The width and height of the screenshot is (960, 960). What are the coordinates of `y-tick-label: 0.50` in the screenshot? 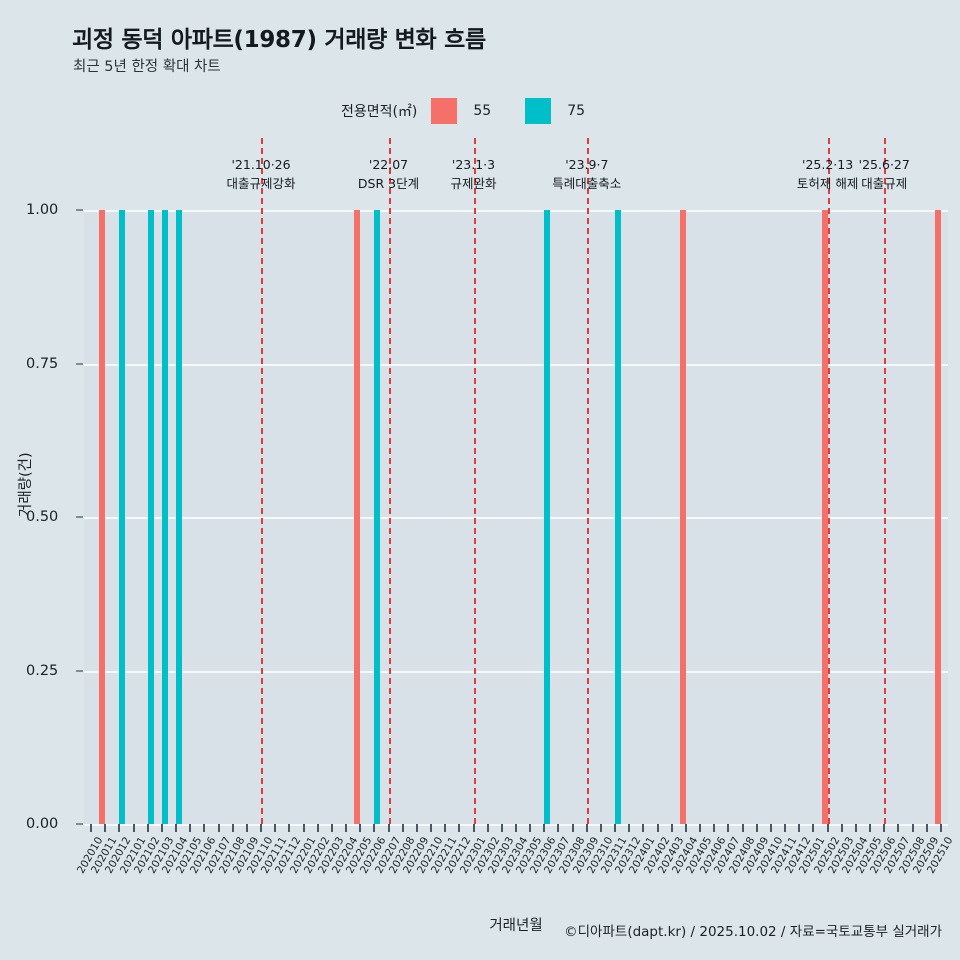 It's located at (42, 517).